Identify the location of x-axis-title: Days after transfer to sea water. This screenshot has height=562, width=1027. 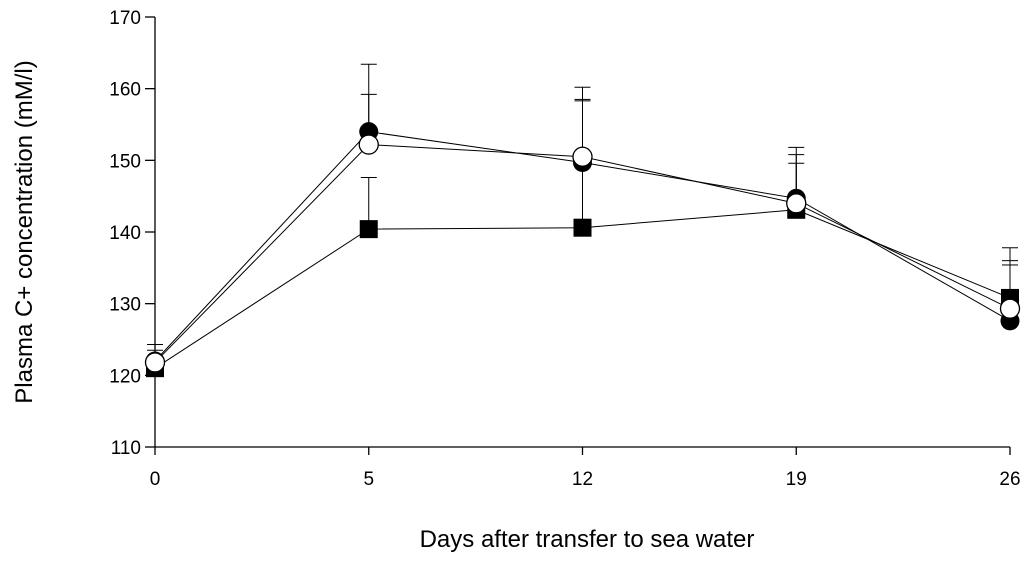
(587, 539).